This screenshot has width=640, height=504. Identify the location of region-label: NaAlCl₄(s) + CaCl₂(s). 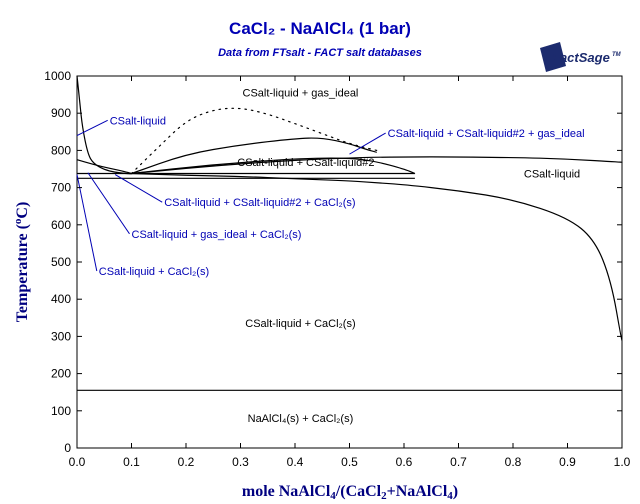
(301, 419).